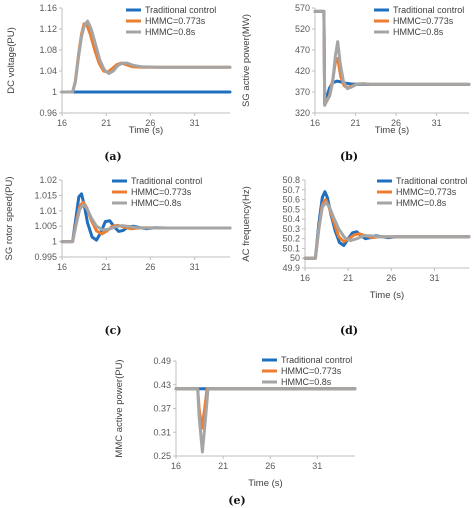 The image size is (474, 508). What do you see at coordinates (237, 500) in the screenshot?
I see `caption-e: (e)` at bounding box center [237, 500].